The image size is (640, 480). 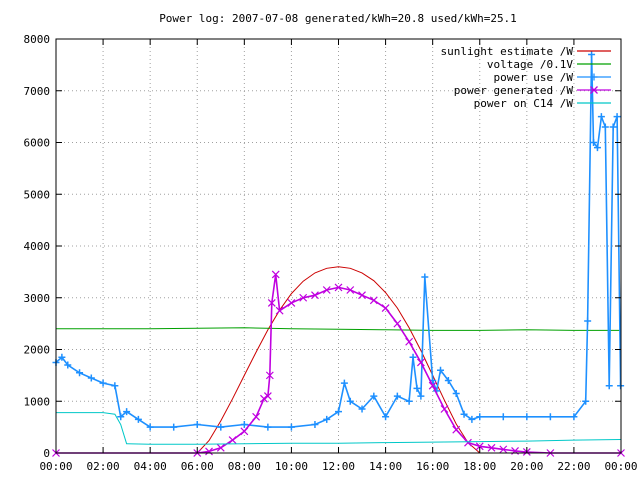 What do you see at coordinates (103, 466) in the screenshot?
I see `x-tick-label: 02:00` at bounding box center [103, 466].